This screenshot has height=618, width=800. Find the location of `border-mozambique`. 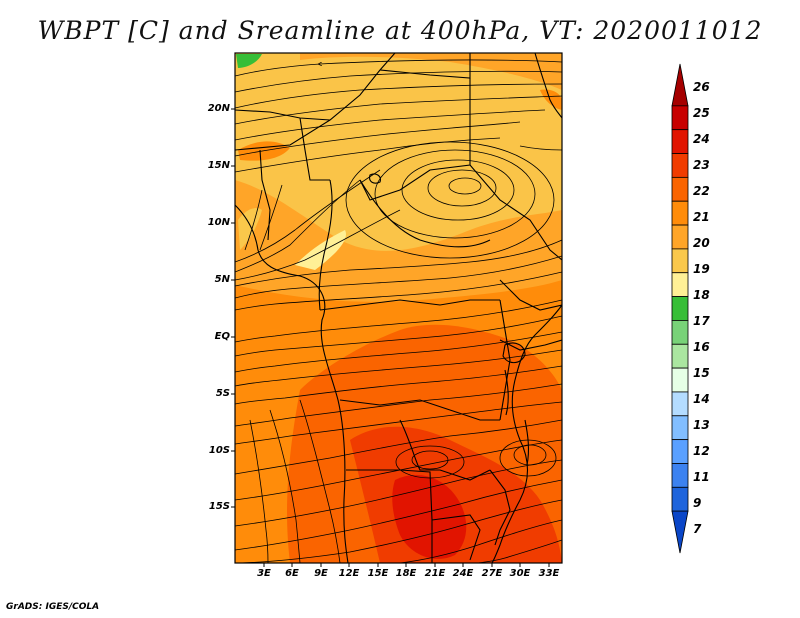

border-mozambique is located at coordinates (500, 507).